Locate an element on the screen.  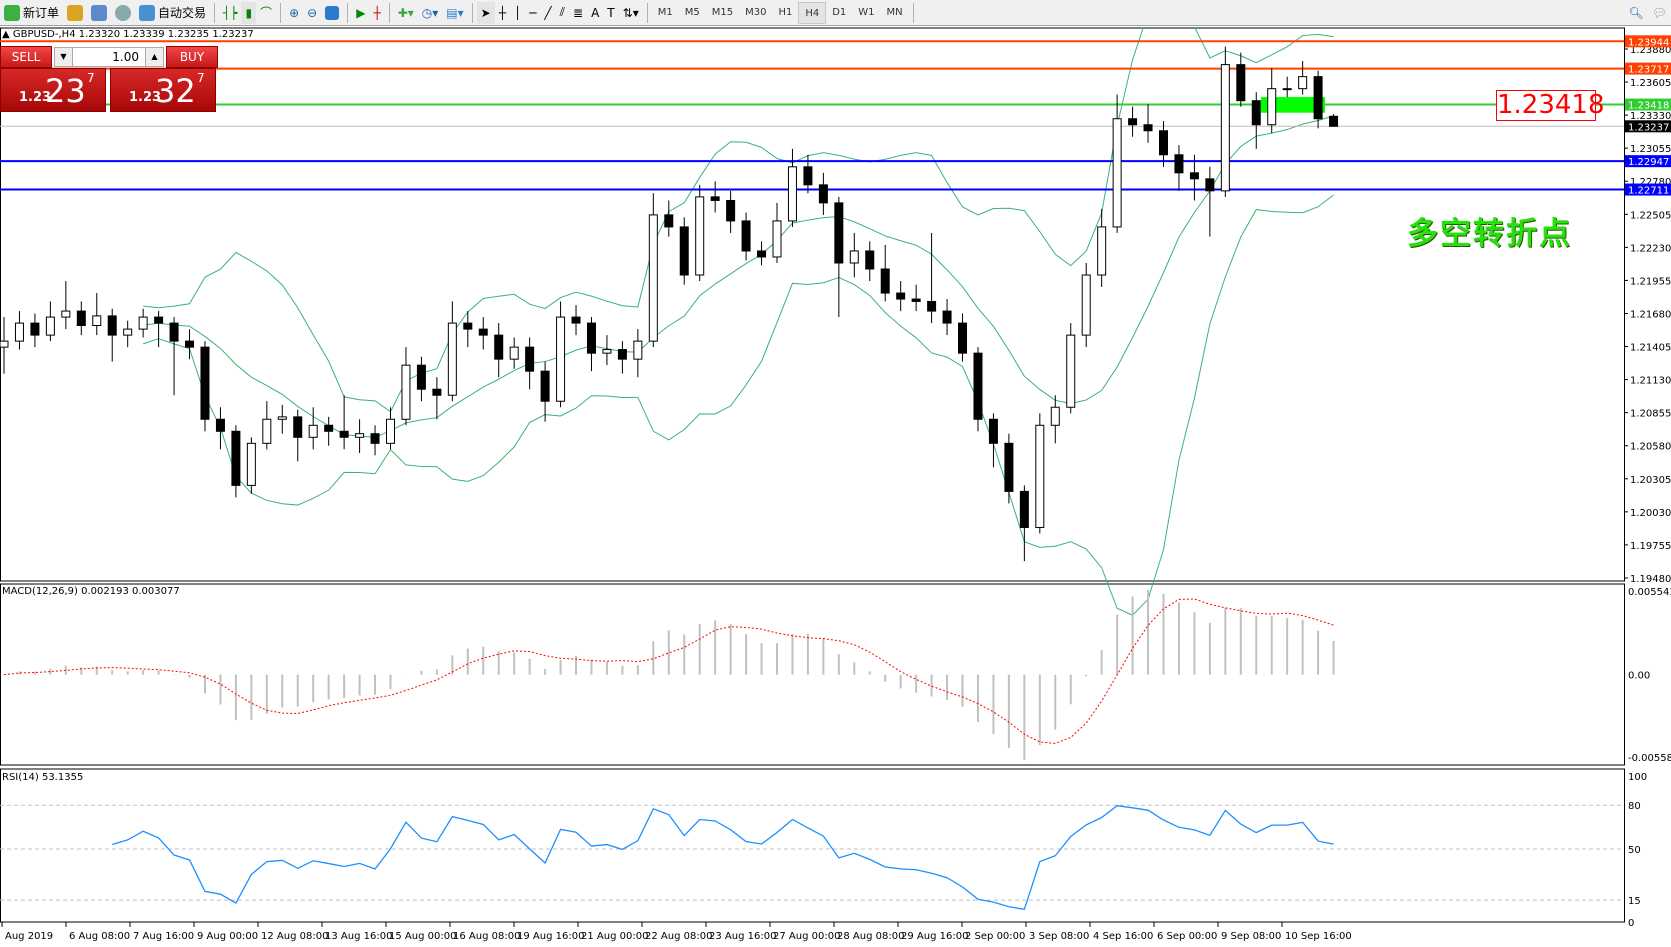
text-label-button: T is located at coordinates (610, 13).